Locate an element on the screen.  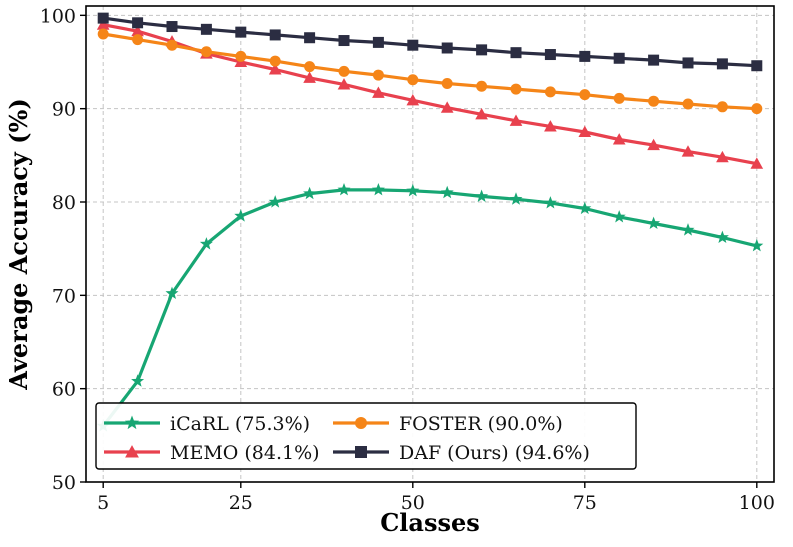
x-tick-label: 25 is located at coordinates (241, 503).